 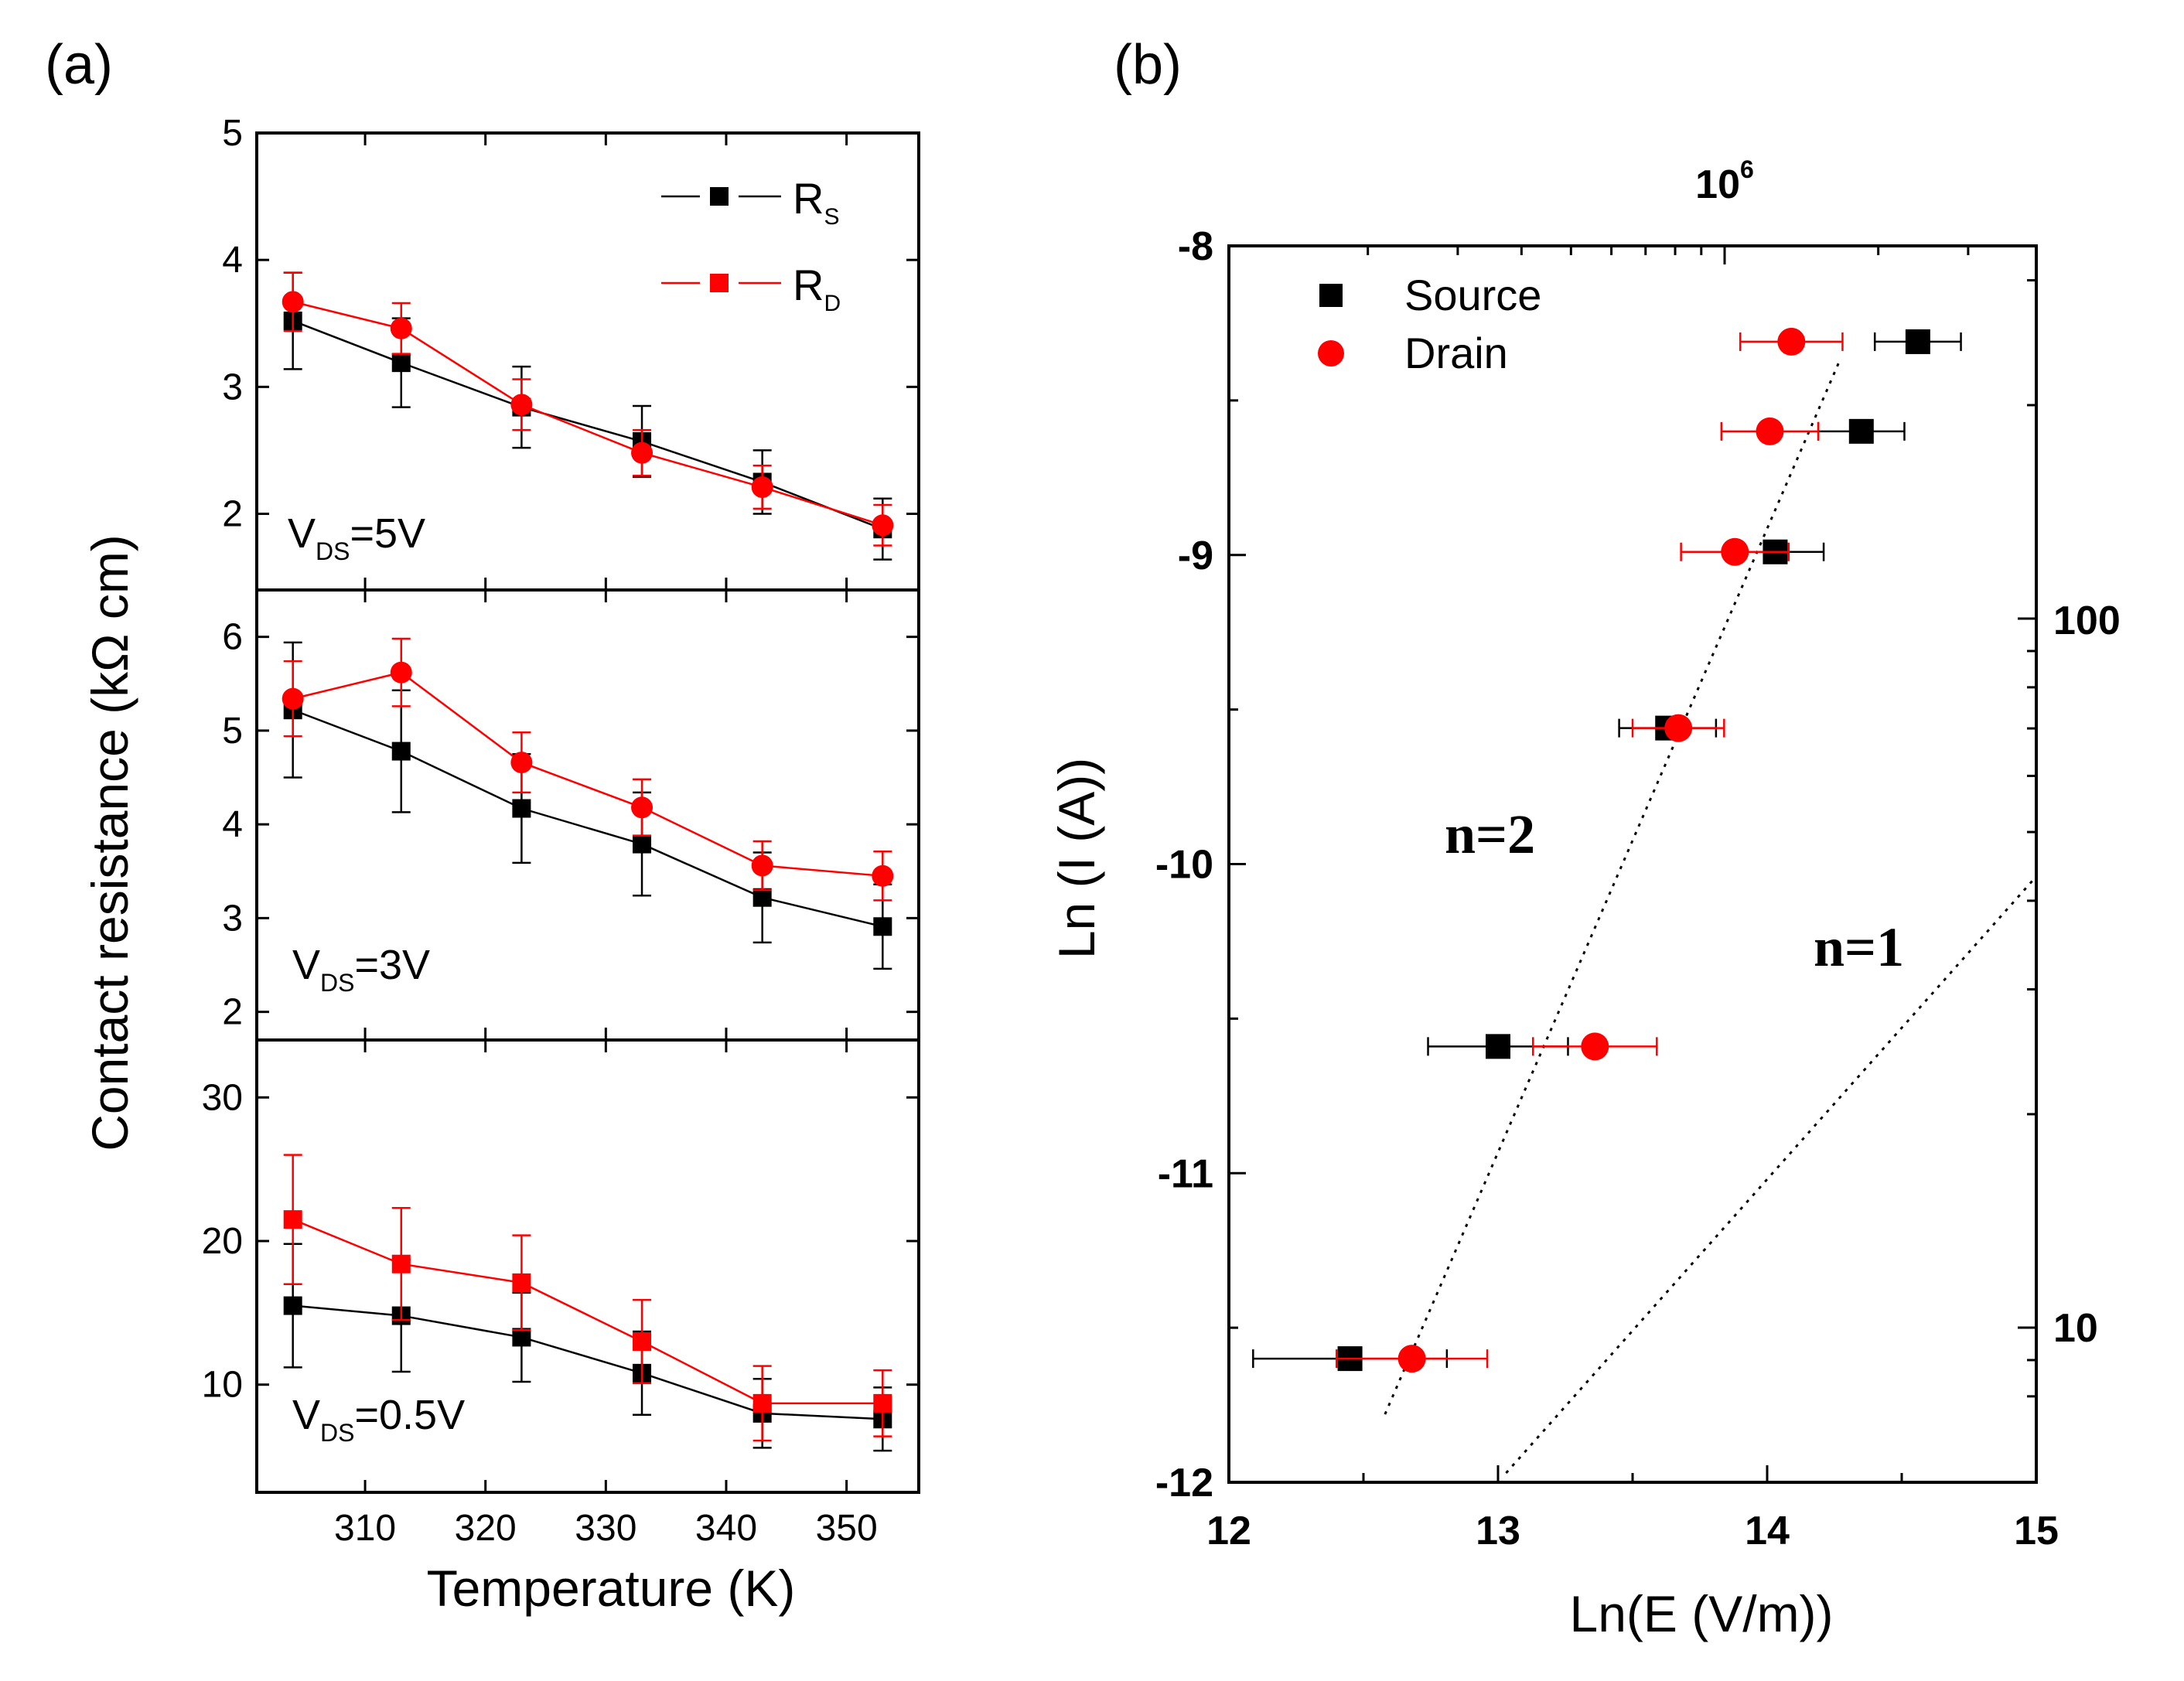 I want to click on right-axis-label-10: 10, so click(x=2075, y=1328).